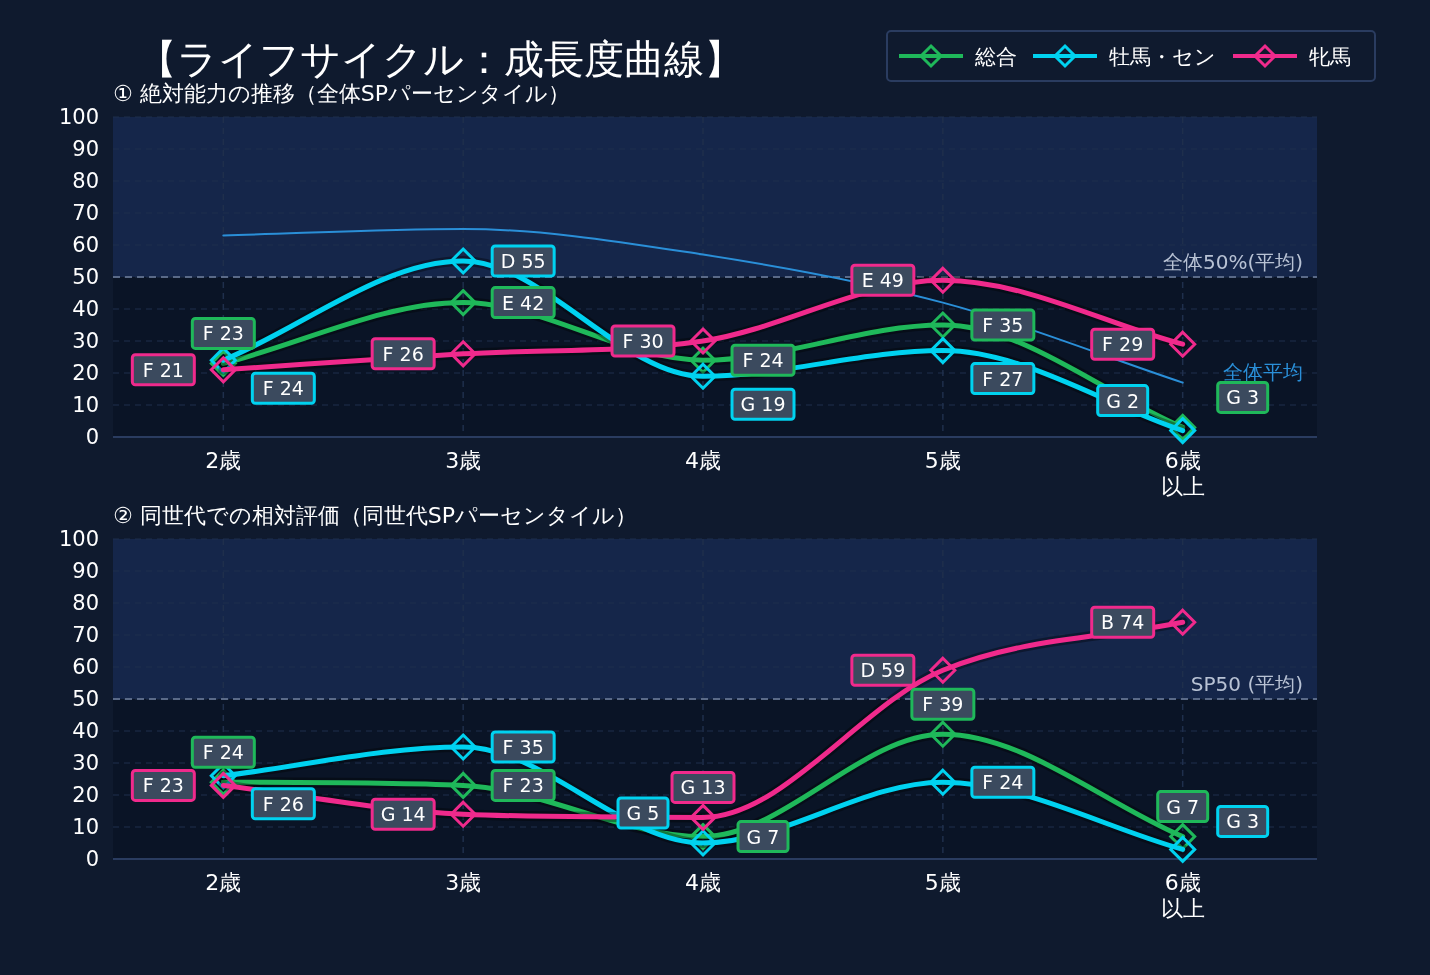 This screenshot has height=975, width=1430. I want to click on chart-title: ② 同世代での相対評価（同世代SPパーセンタイル）, so click(375, 515).